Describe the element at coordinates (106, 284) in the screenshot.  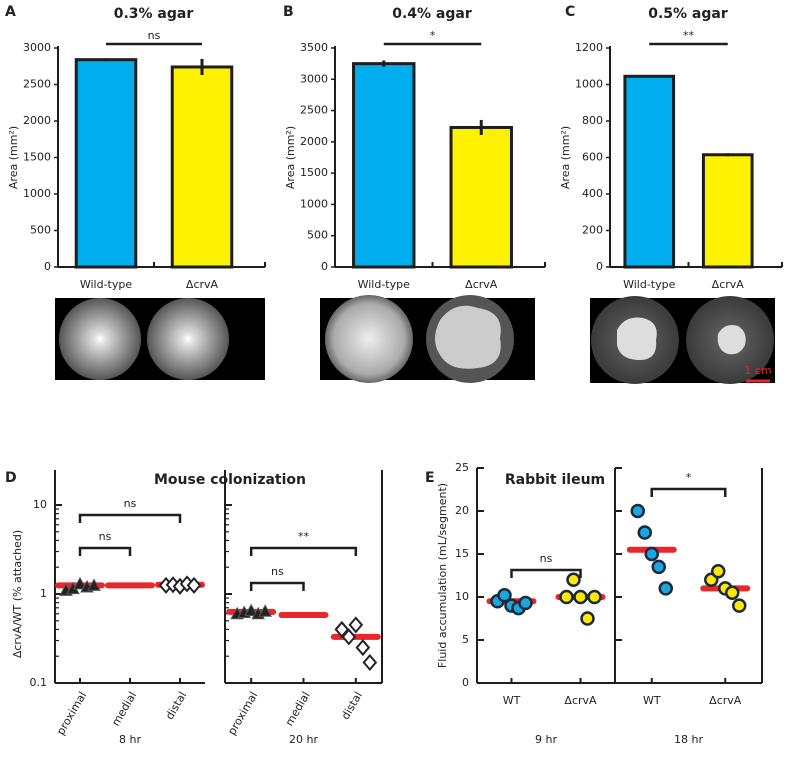
I see `x-tick-label: Wild-type` at that location.